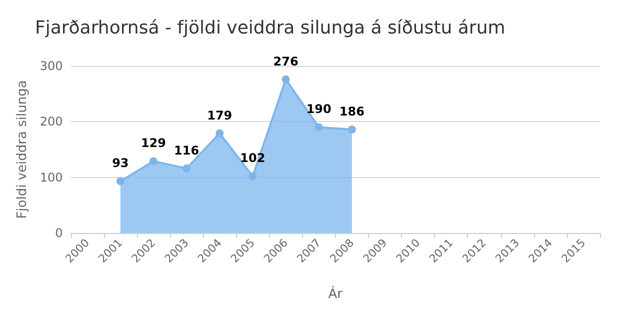 This screenshot has height=330, width=620. Describe the element at coordinates (51, 121) in the screenshot. I see `y-tick-label: 200` at that location.